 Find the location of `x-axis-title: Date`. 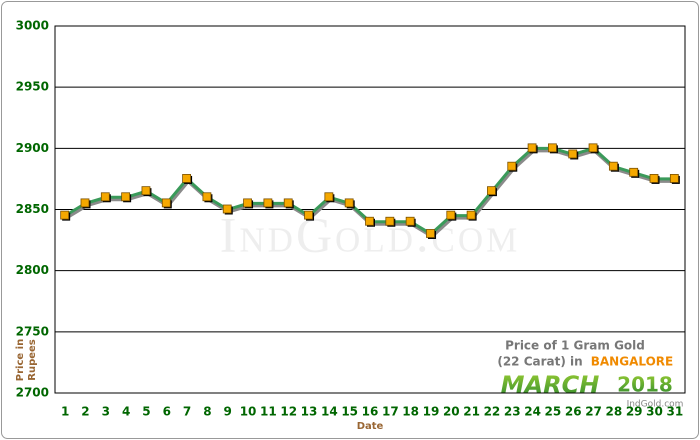

x-axis-title: Date is located at coordinates (370, 426).